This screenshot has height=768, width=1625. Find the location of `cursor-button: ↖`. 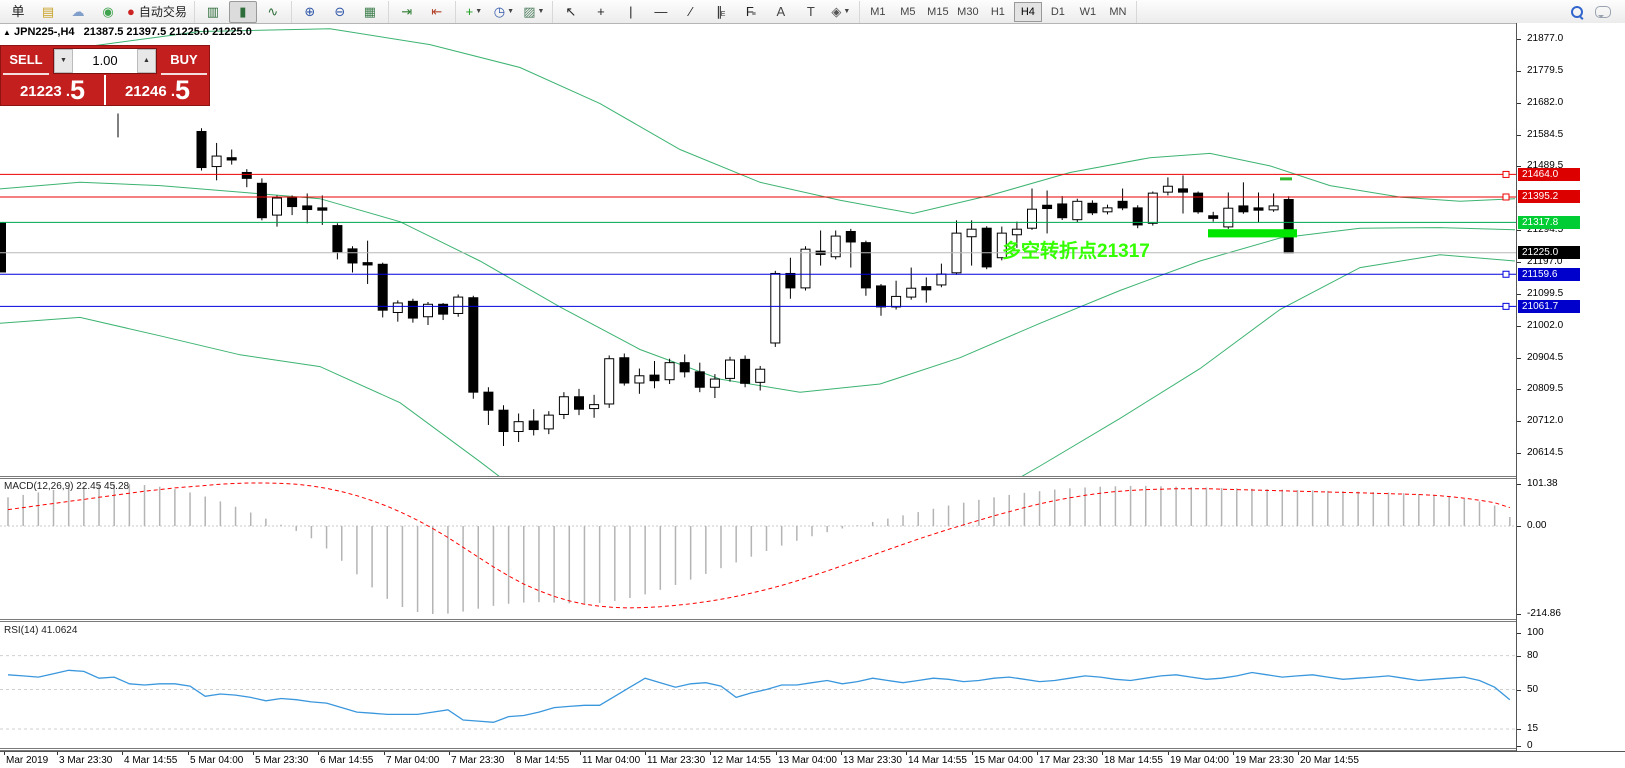

cursor-button: ↖ is located at coordinates (571, 12).